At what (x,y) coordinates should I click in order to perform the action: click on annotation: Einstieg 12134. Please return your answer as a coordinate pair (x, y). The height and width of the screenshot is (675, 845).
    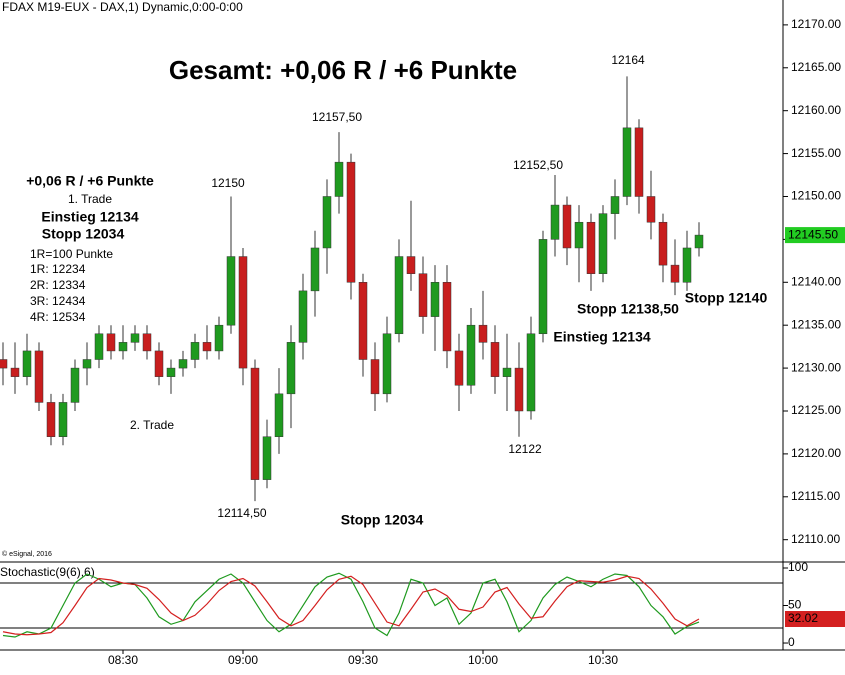
    Looking at the image, I should click on (601, 337).